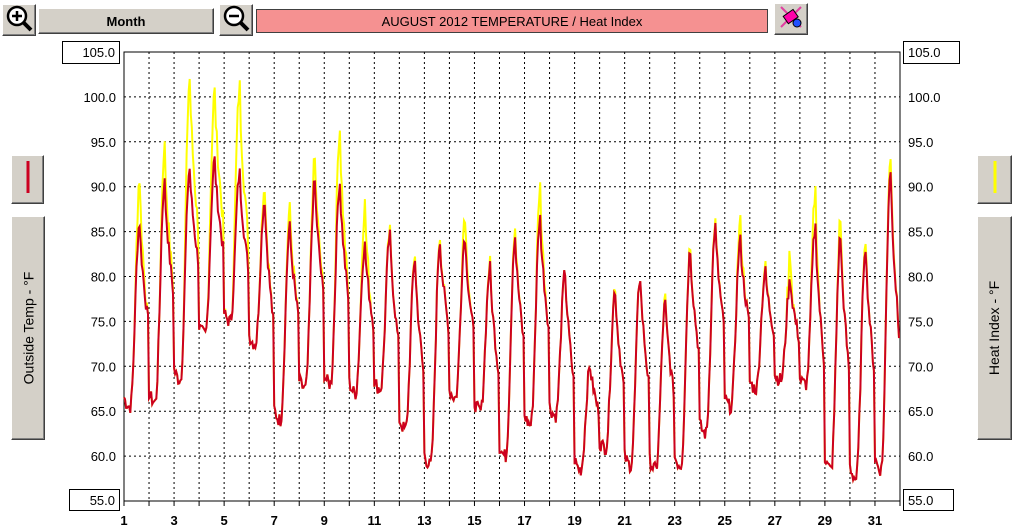 The image size is (1023, 531). Describe the element at coordinates (624, 520) in the screenshot. I see `x-tick-label: 21` at that location.